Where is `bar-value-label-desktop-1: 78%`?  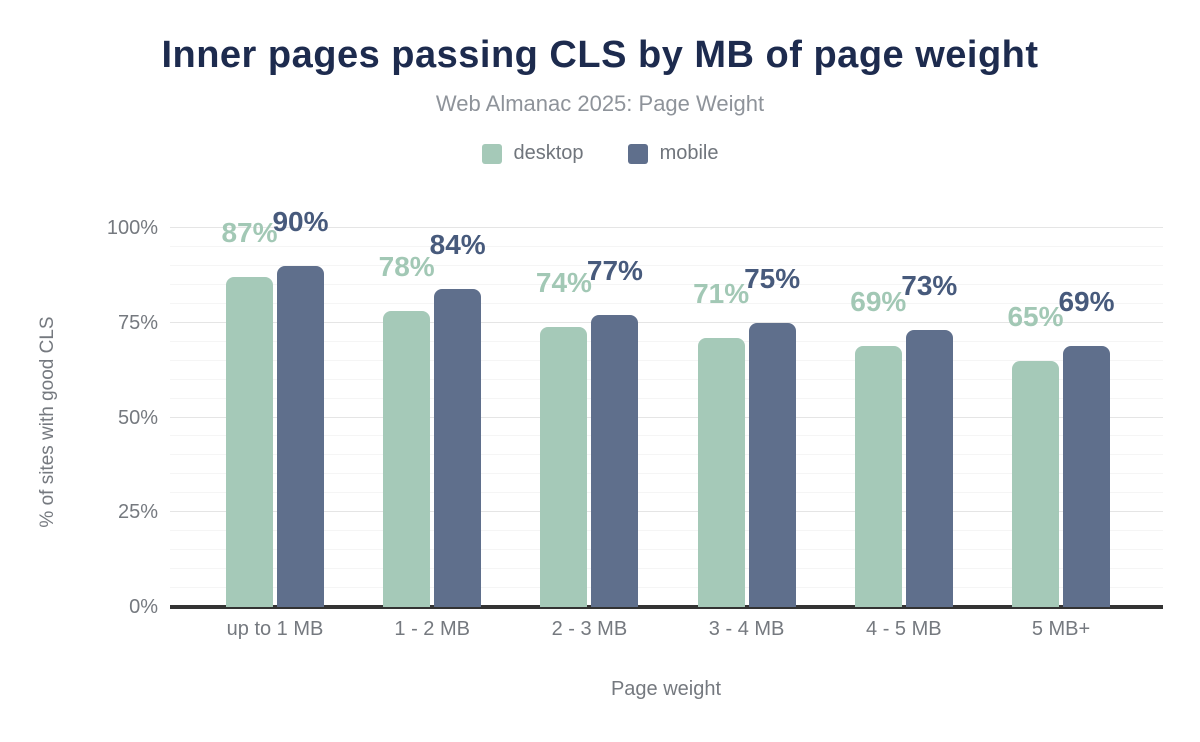
bar-value-label-desktop-1: 78% is located at coordinates (406, 267).